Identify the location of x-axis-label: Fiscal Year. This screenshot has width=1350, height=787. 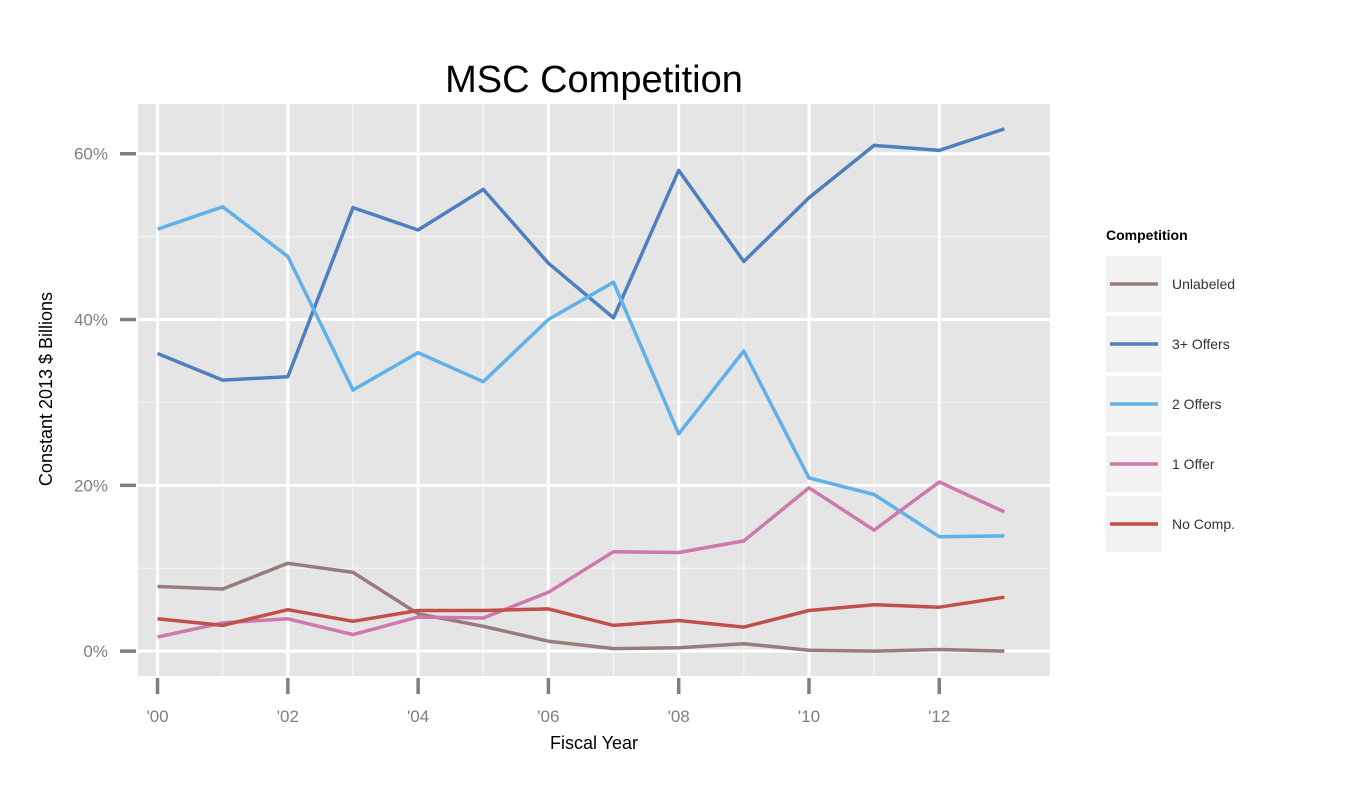
(594, 743).